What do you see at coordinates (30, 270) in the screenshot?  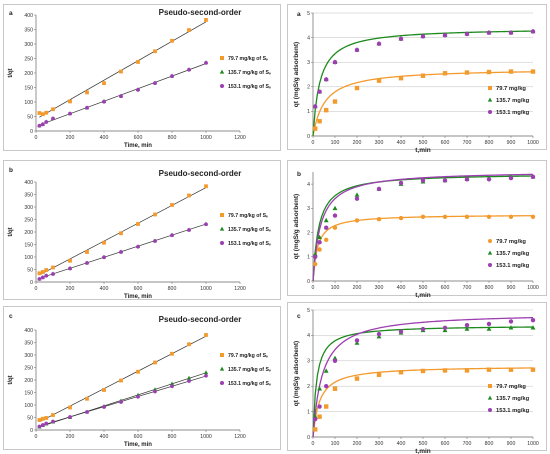 I see `y-tick-label-L2: 50` at bounding box center [30, 270].